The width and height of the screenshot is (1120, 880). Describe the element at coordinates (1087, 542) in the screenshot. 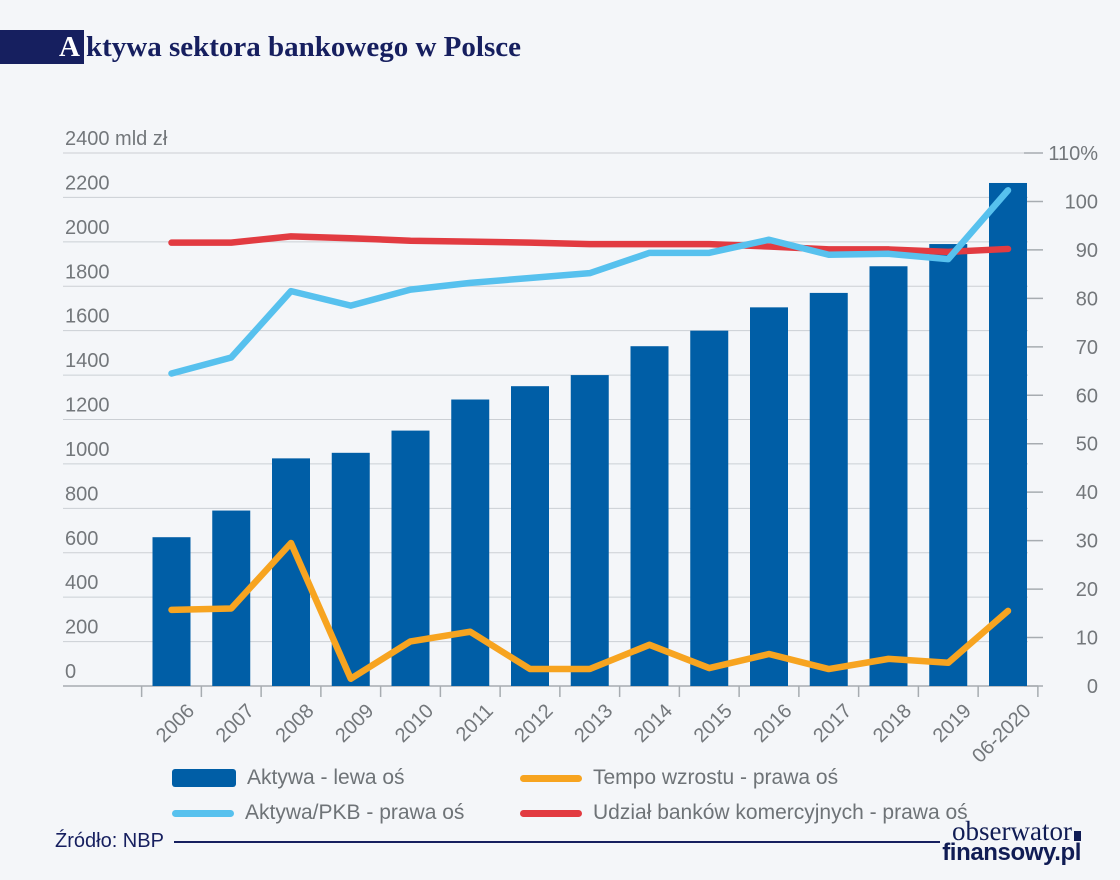

I see `y-axis-right-tick-label: 30` at that location.